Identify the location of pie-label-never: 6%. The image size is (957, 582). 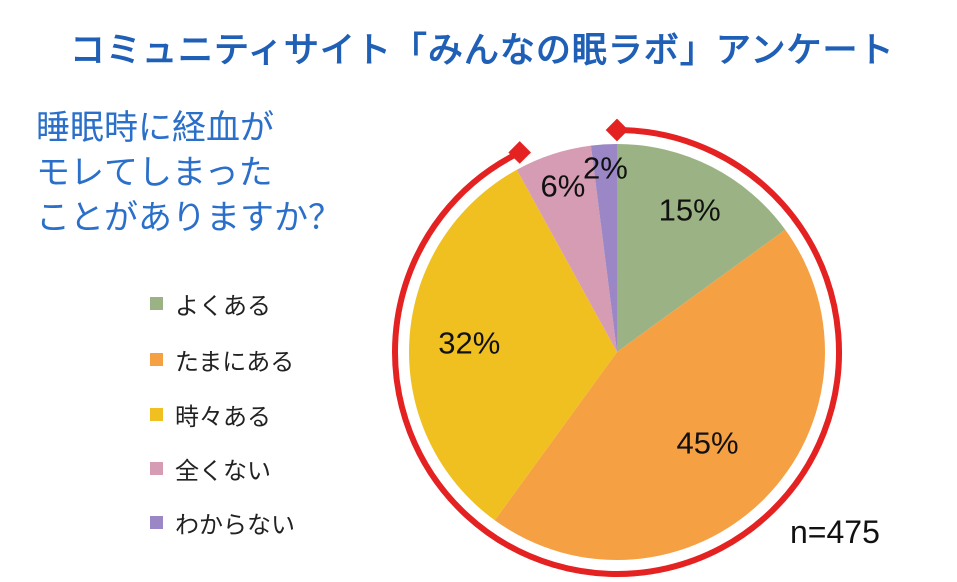
(563, 186).